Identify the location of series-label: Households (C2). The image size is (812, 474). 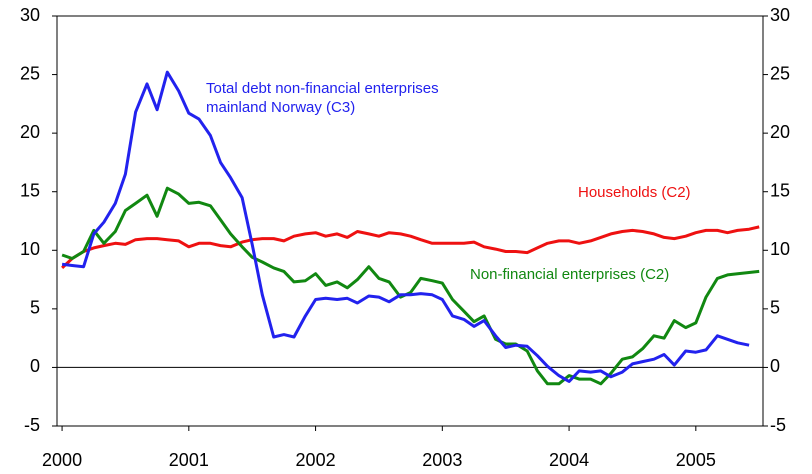
(634, 192).